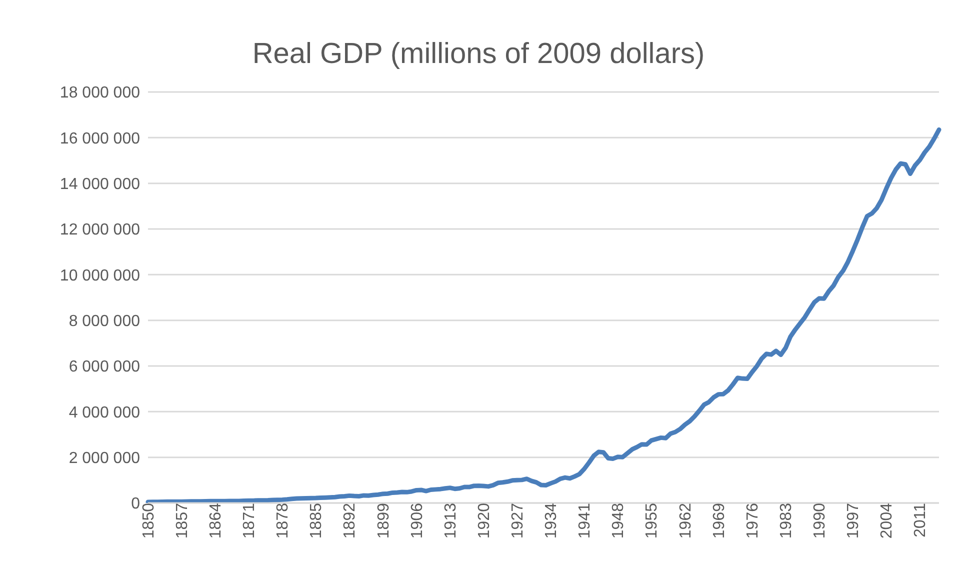 The width and height of the screenshot is (957, 577). What do you see at coordinates (100, 93) in the screenshot?
I see `y-tick-label: 18 000 000` at bounding box center [100, 93].